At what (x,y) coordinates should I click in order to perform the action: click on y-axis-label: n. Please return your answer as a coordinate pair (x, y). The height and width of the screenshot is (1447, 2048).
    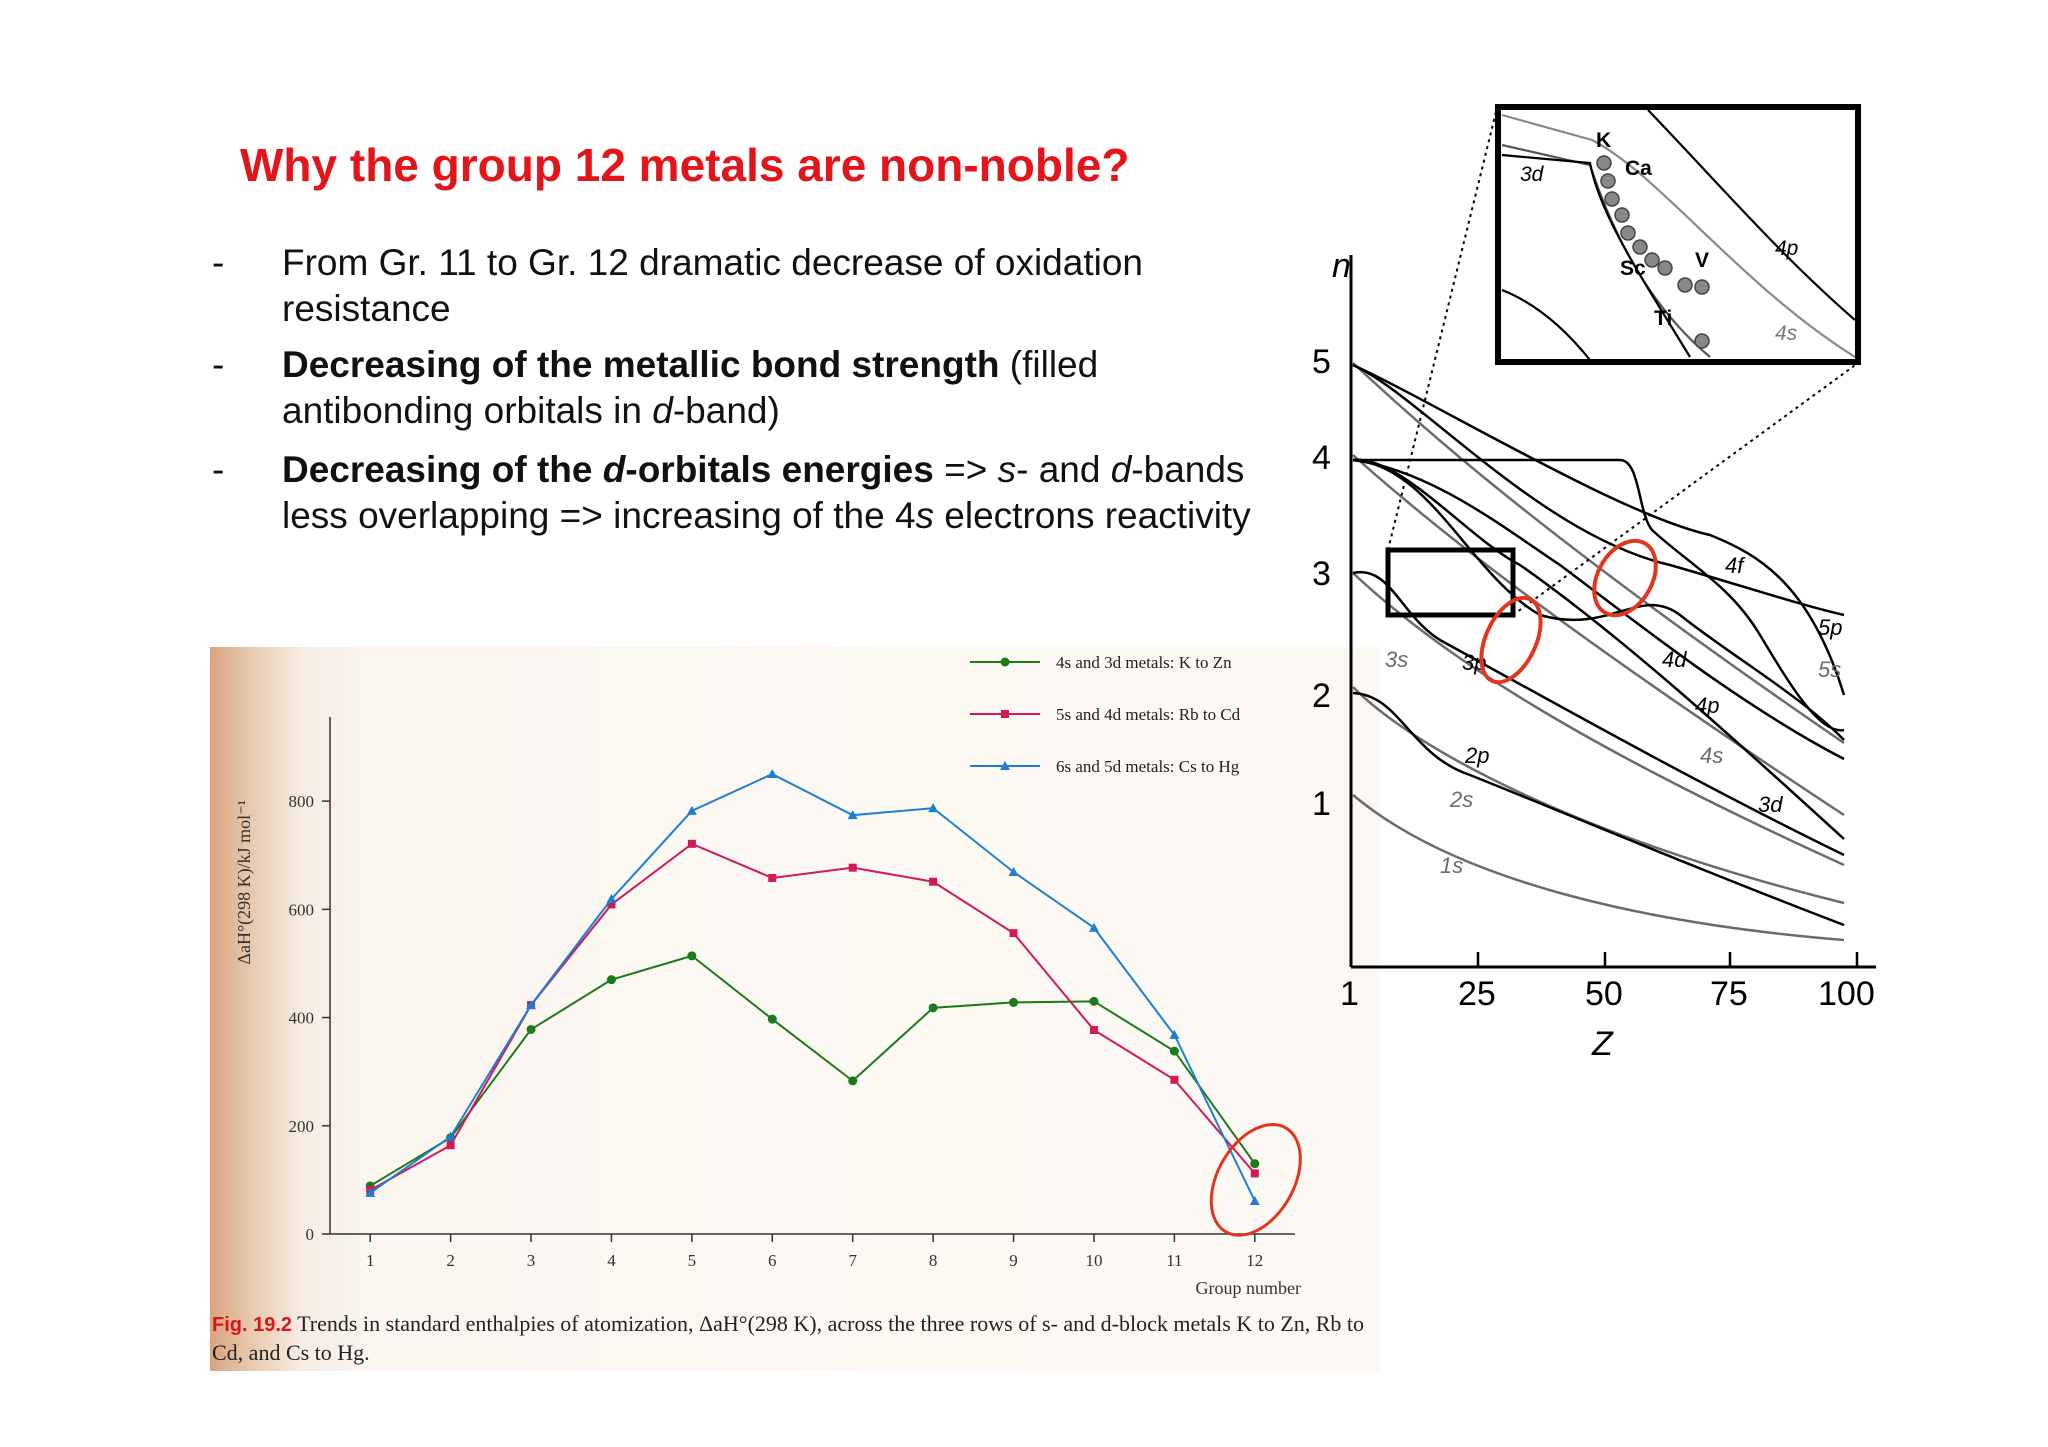
    Looking at the image, I should click on (1341, 266).